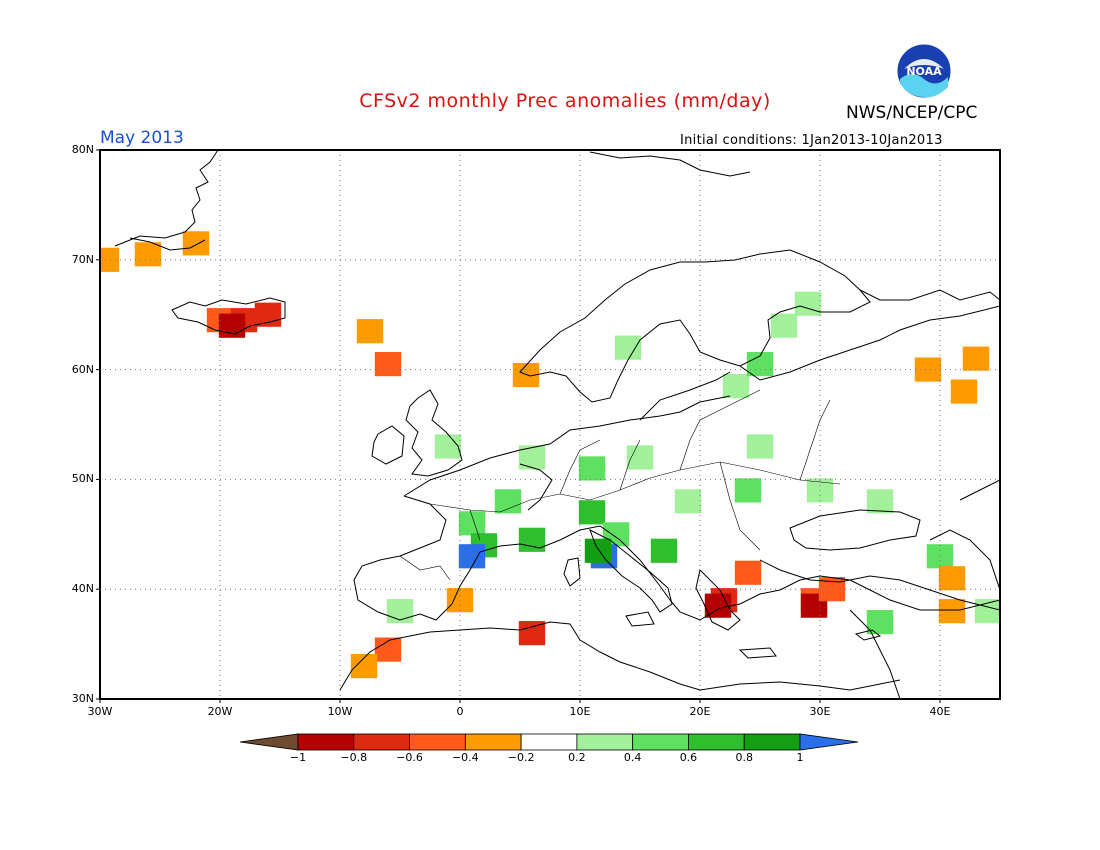  What do you see at coordinates (269, 742) in the screenshot?
I see `colorbar-low-arrow` at bounding box center [269, 742].